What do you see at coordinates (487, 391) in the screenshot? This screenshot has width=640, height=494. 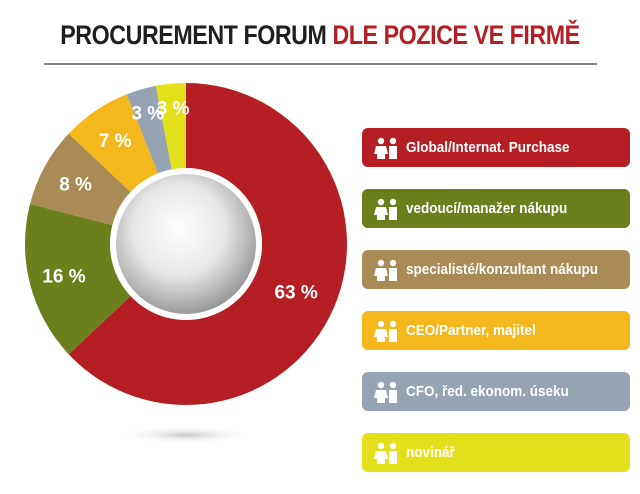 I see `legend-label: CFO, řed. ekonom. úseku` at bounding box center [487, 391].